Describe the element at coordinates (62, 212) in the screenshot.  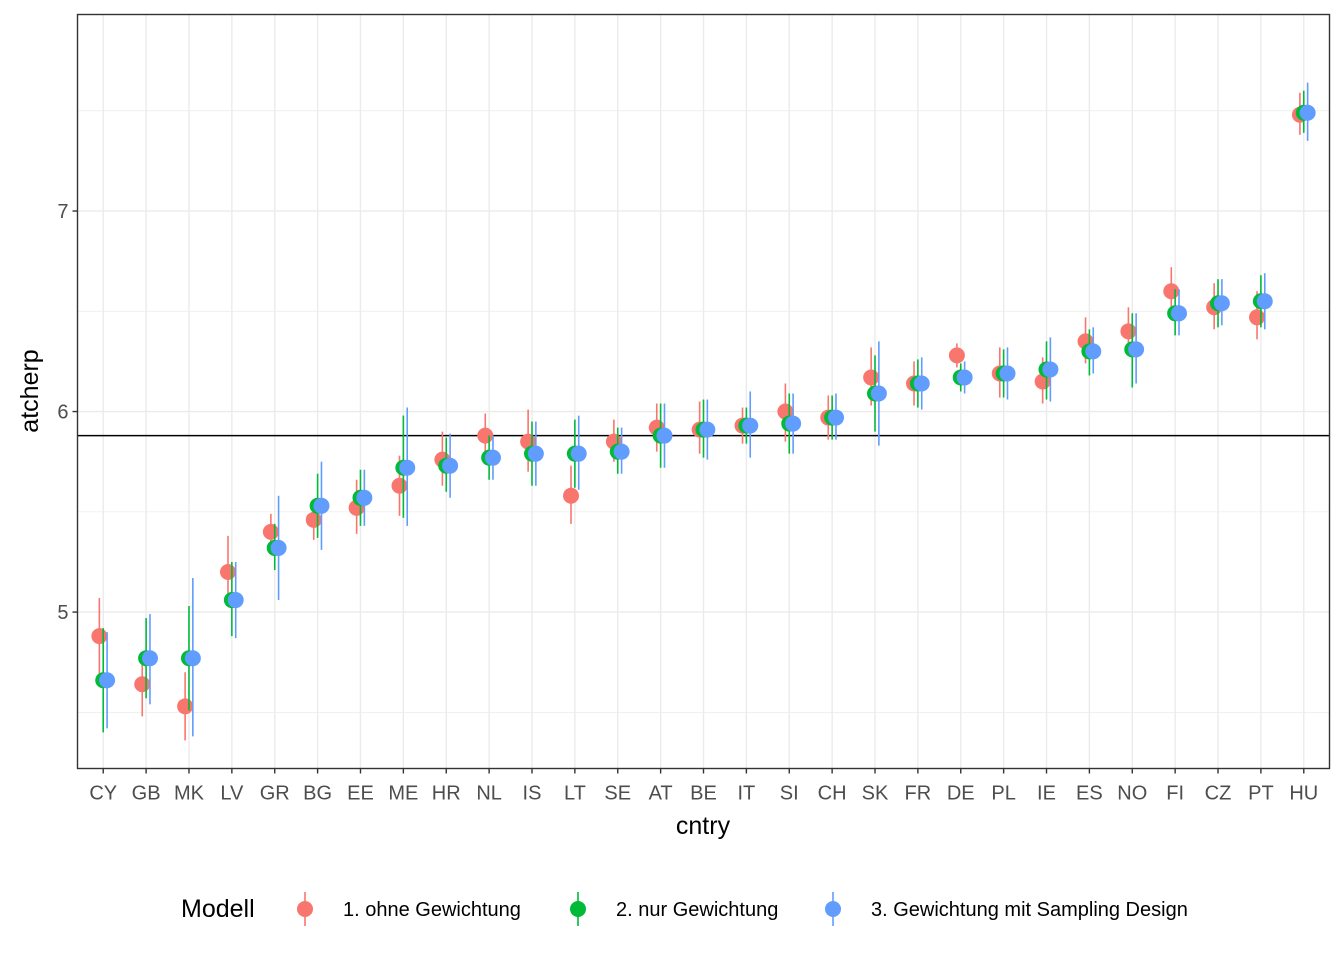
I see `y-tick-label: 7` at that location.